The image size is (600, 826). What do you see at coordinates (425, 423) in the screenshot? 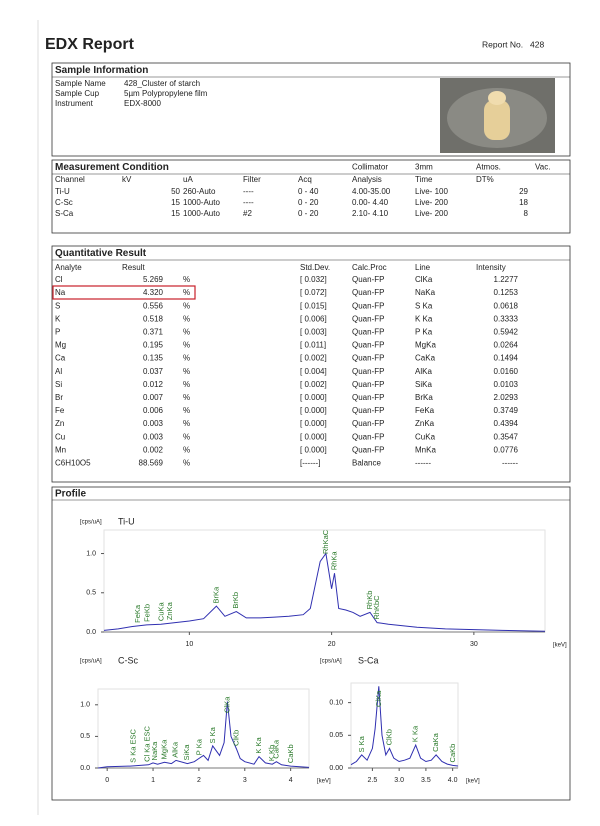
I see `cell: ZnKa` at bounding box center [425, 423].